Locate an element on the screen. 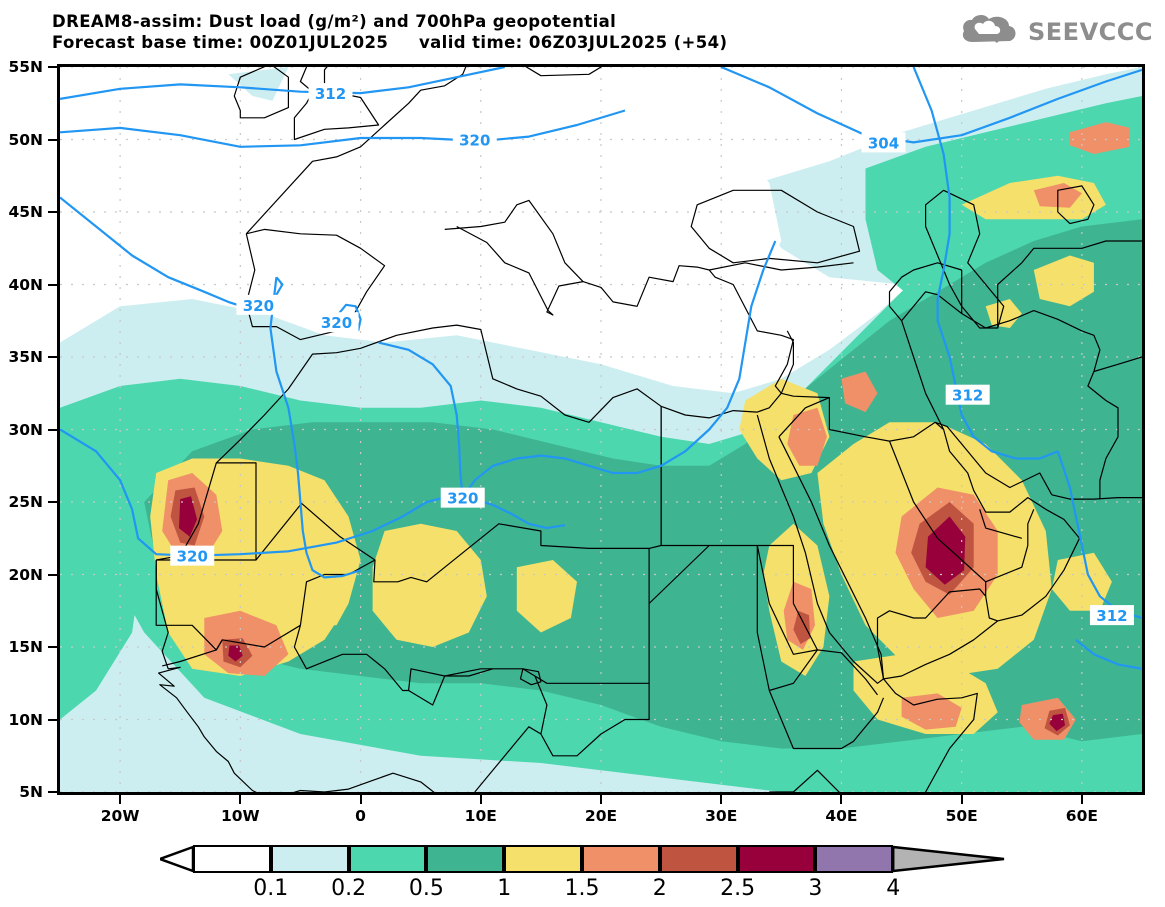 The width and height of the screenshot is (1165, 907). colorbar is located at coordinates (582, 859).